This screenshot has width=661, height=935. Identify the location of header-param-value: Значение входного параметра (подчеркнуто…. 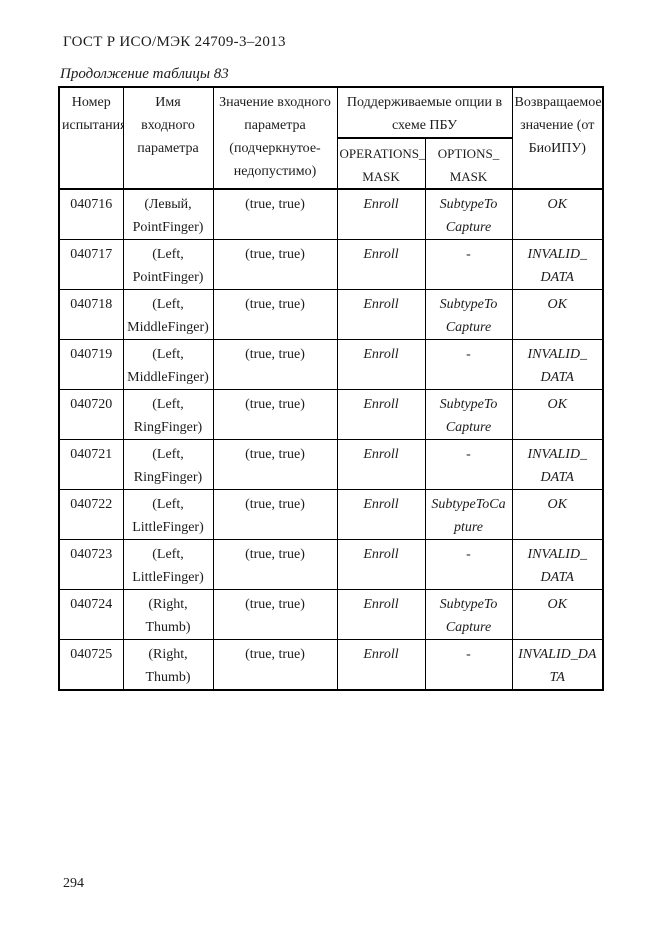
(275, 138).